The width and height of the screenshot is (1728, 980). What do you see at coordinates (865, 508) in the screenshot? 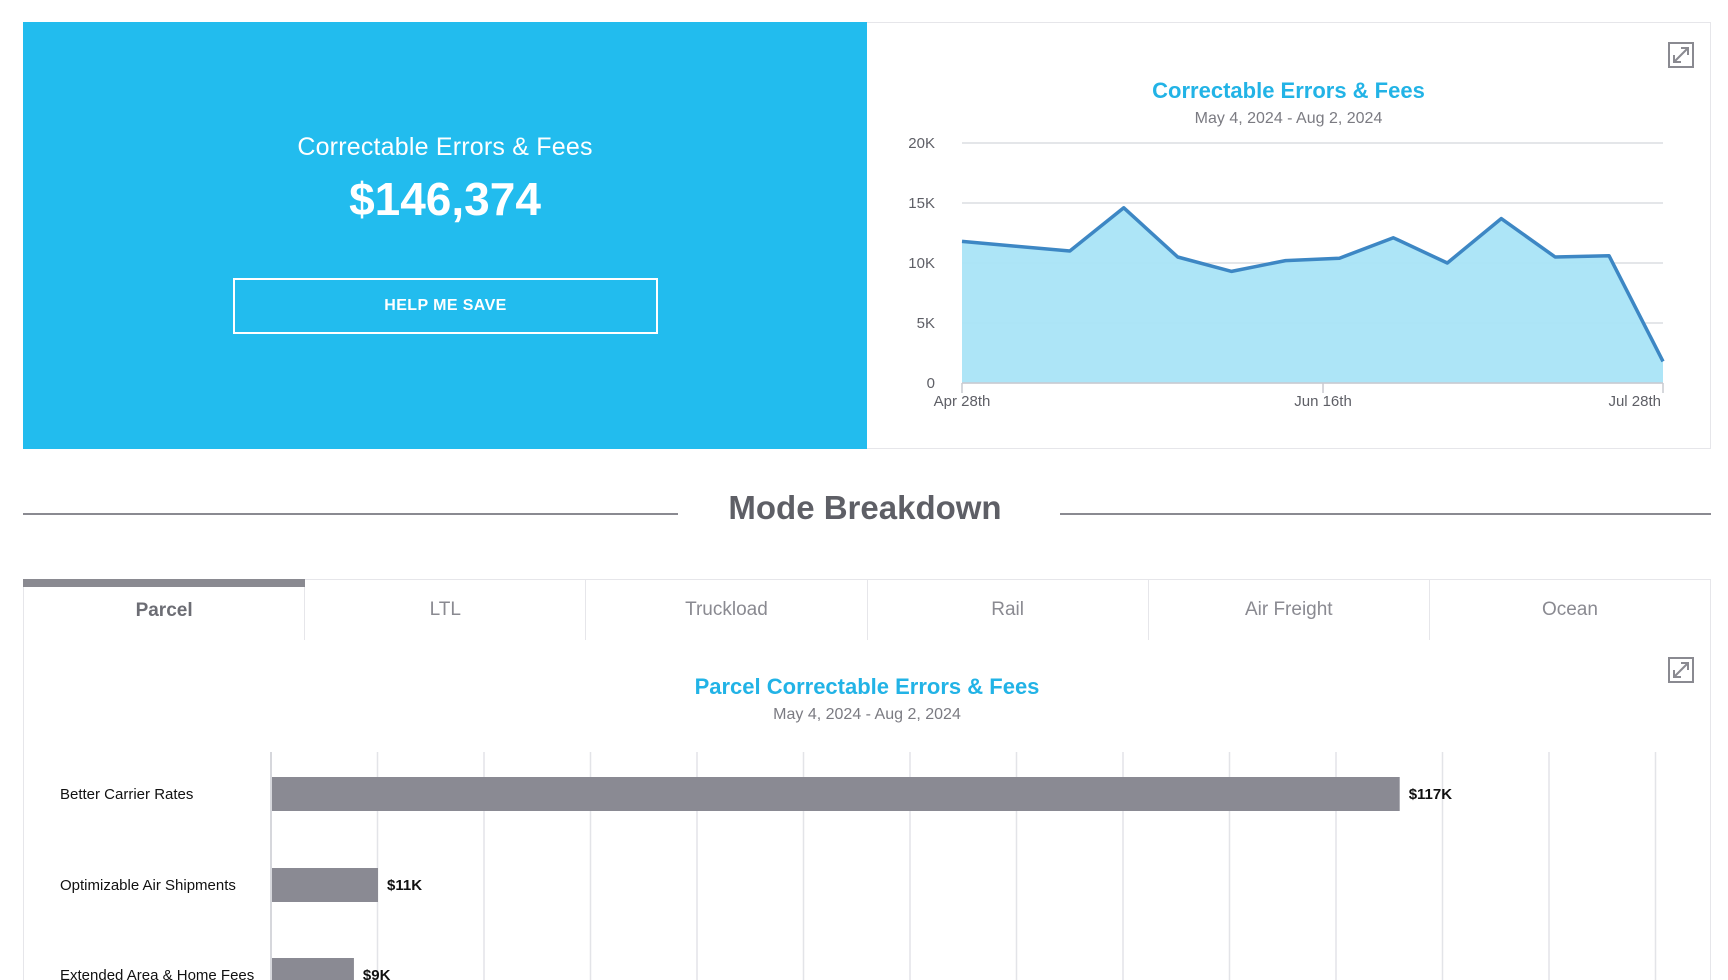
I see `section-title: Mode Breakdown` at bounding box center [865, 508].